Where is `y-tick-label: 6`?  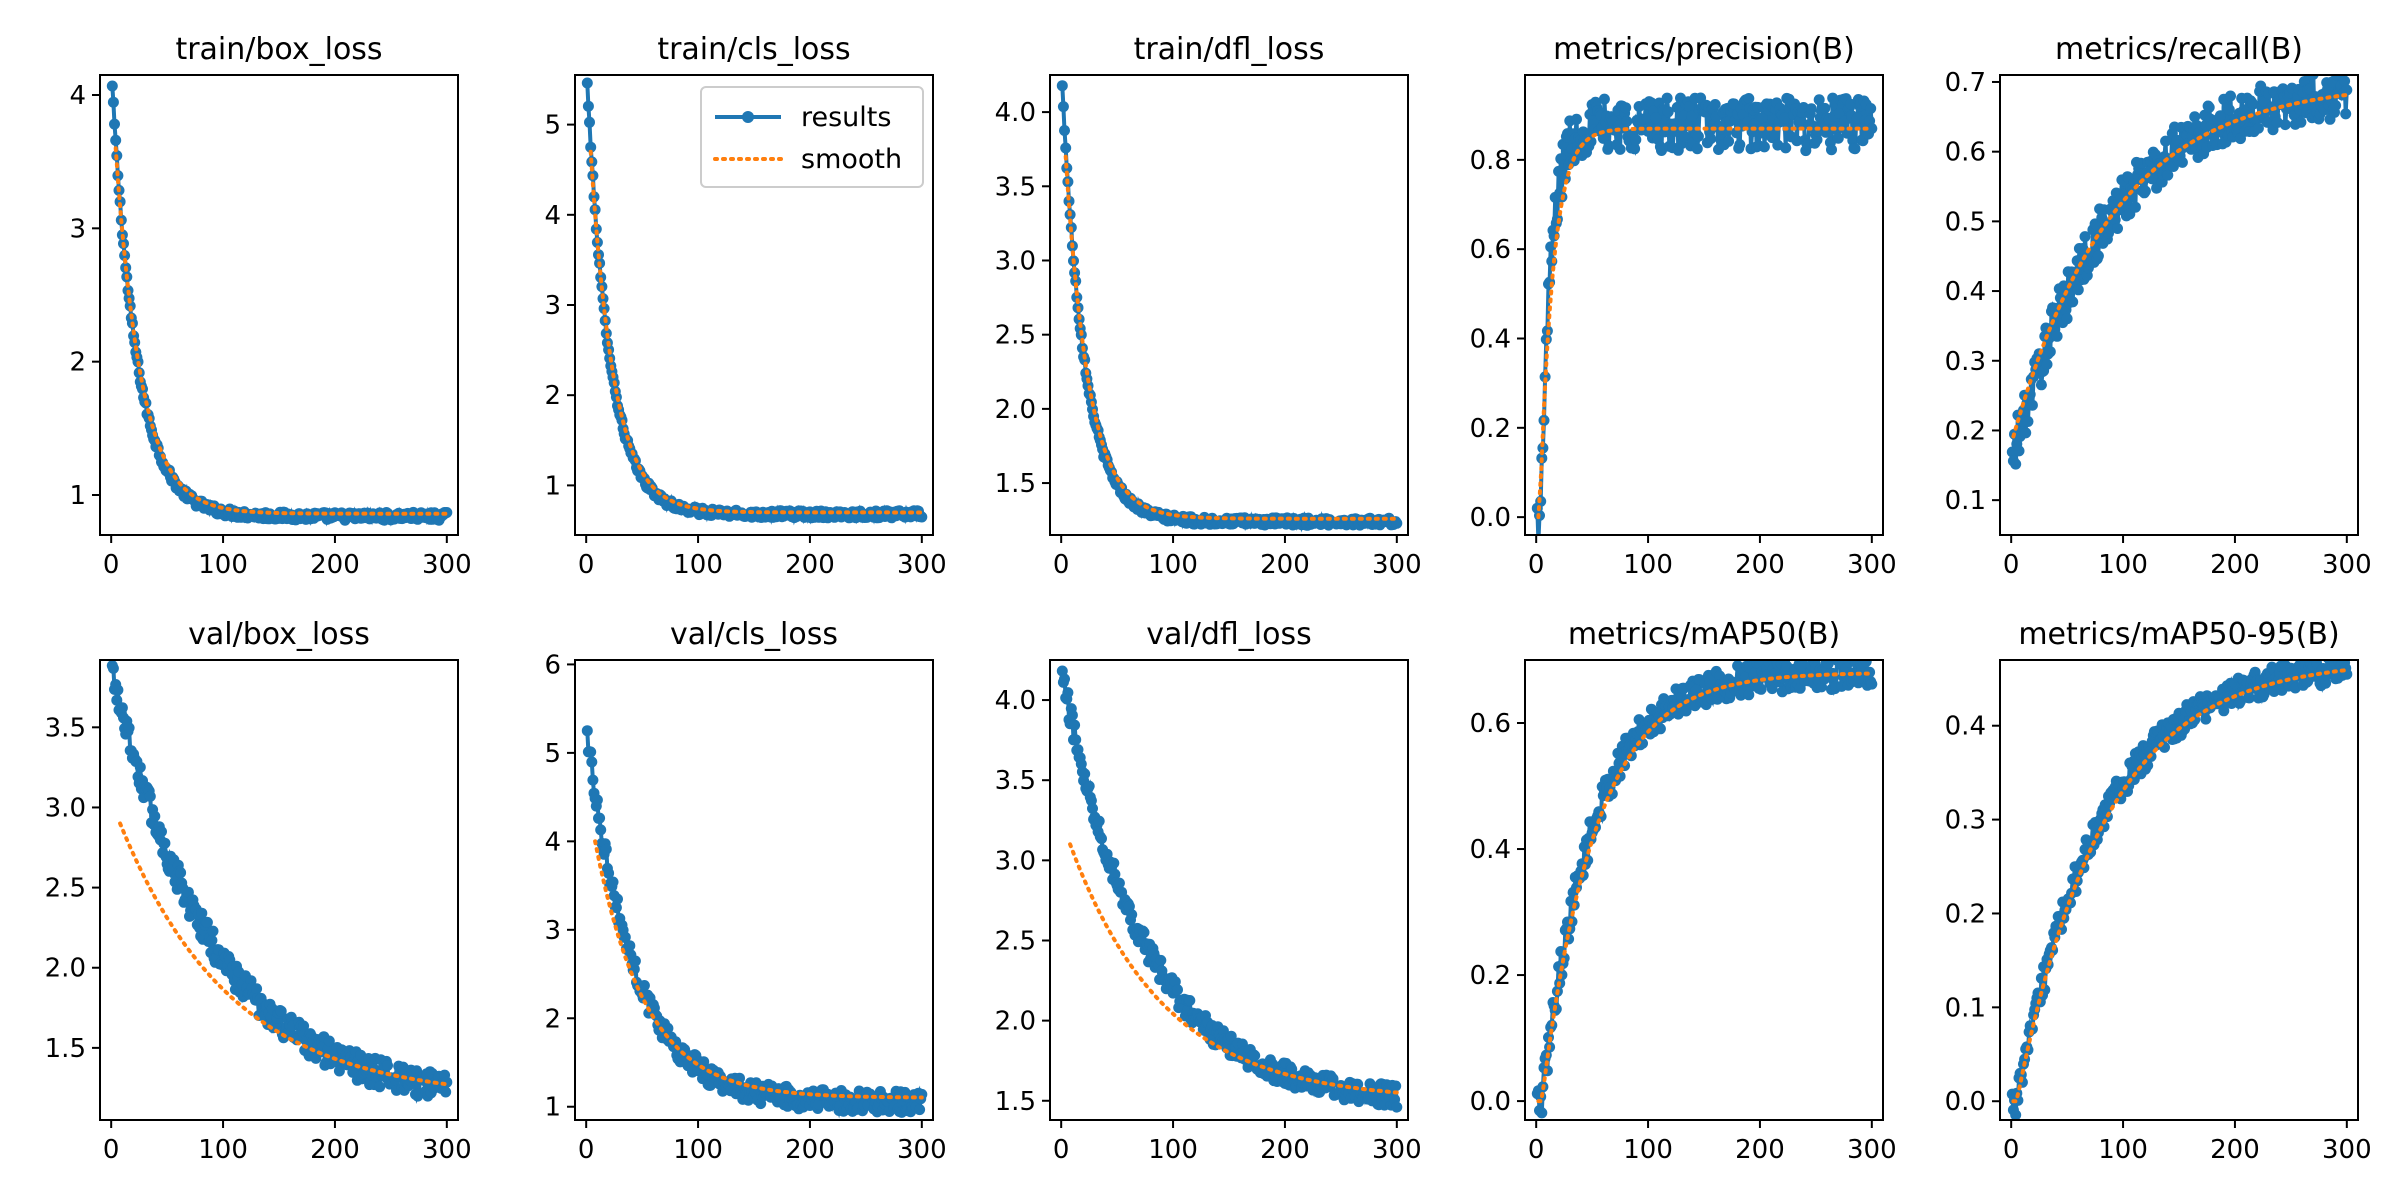
y-tick-label: 6 is located at coordinates (552, 665).